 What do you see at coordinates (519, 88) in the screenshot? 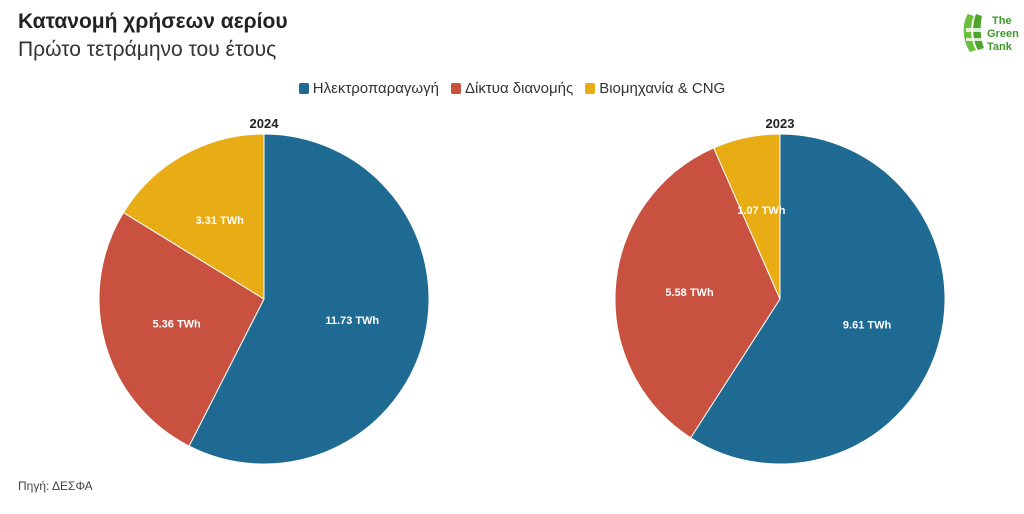
I see `legend-label: Δίκτυα διανομής` at bounding box center [519, 88].